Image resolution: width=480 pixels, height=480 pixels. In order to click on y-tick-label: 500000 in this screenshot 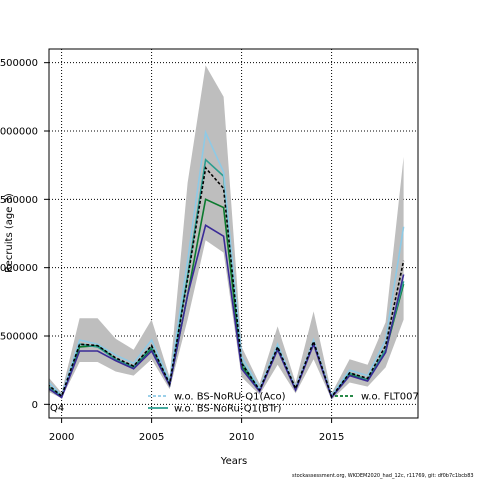, I will do `click(19, 337)`.